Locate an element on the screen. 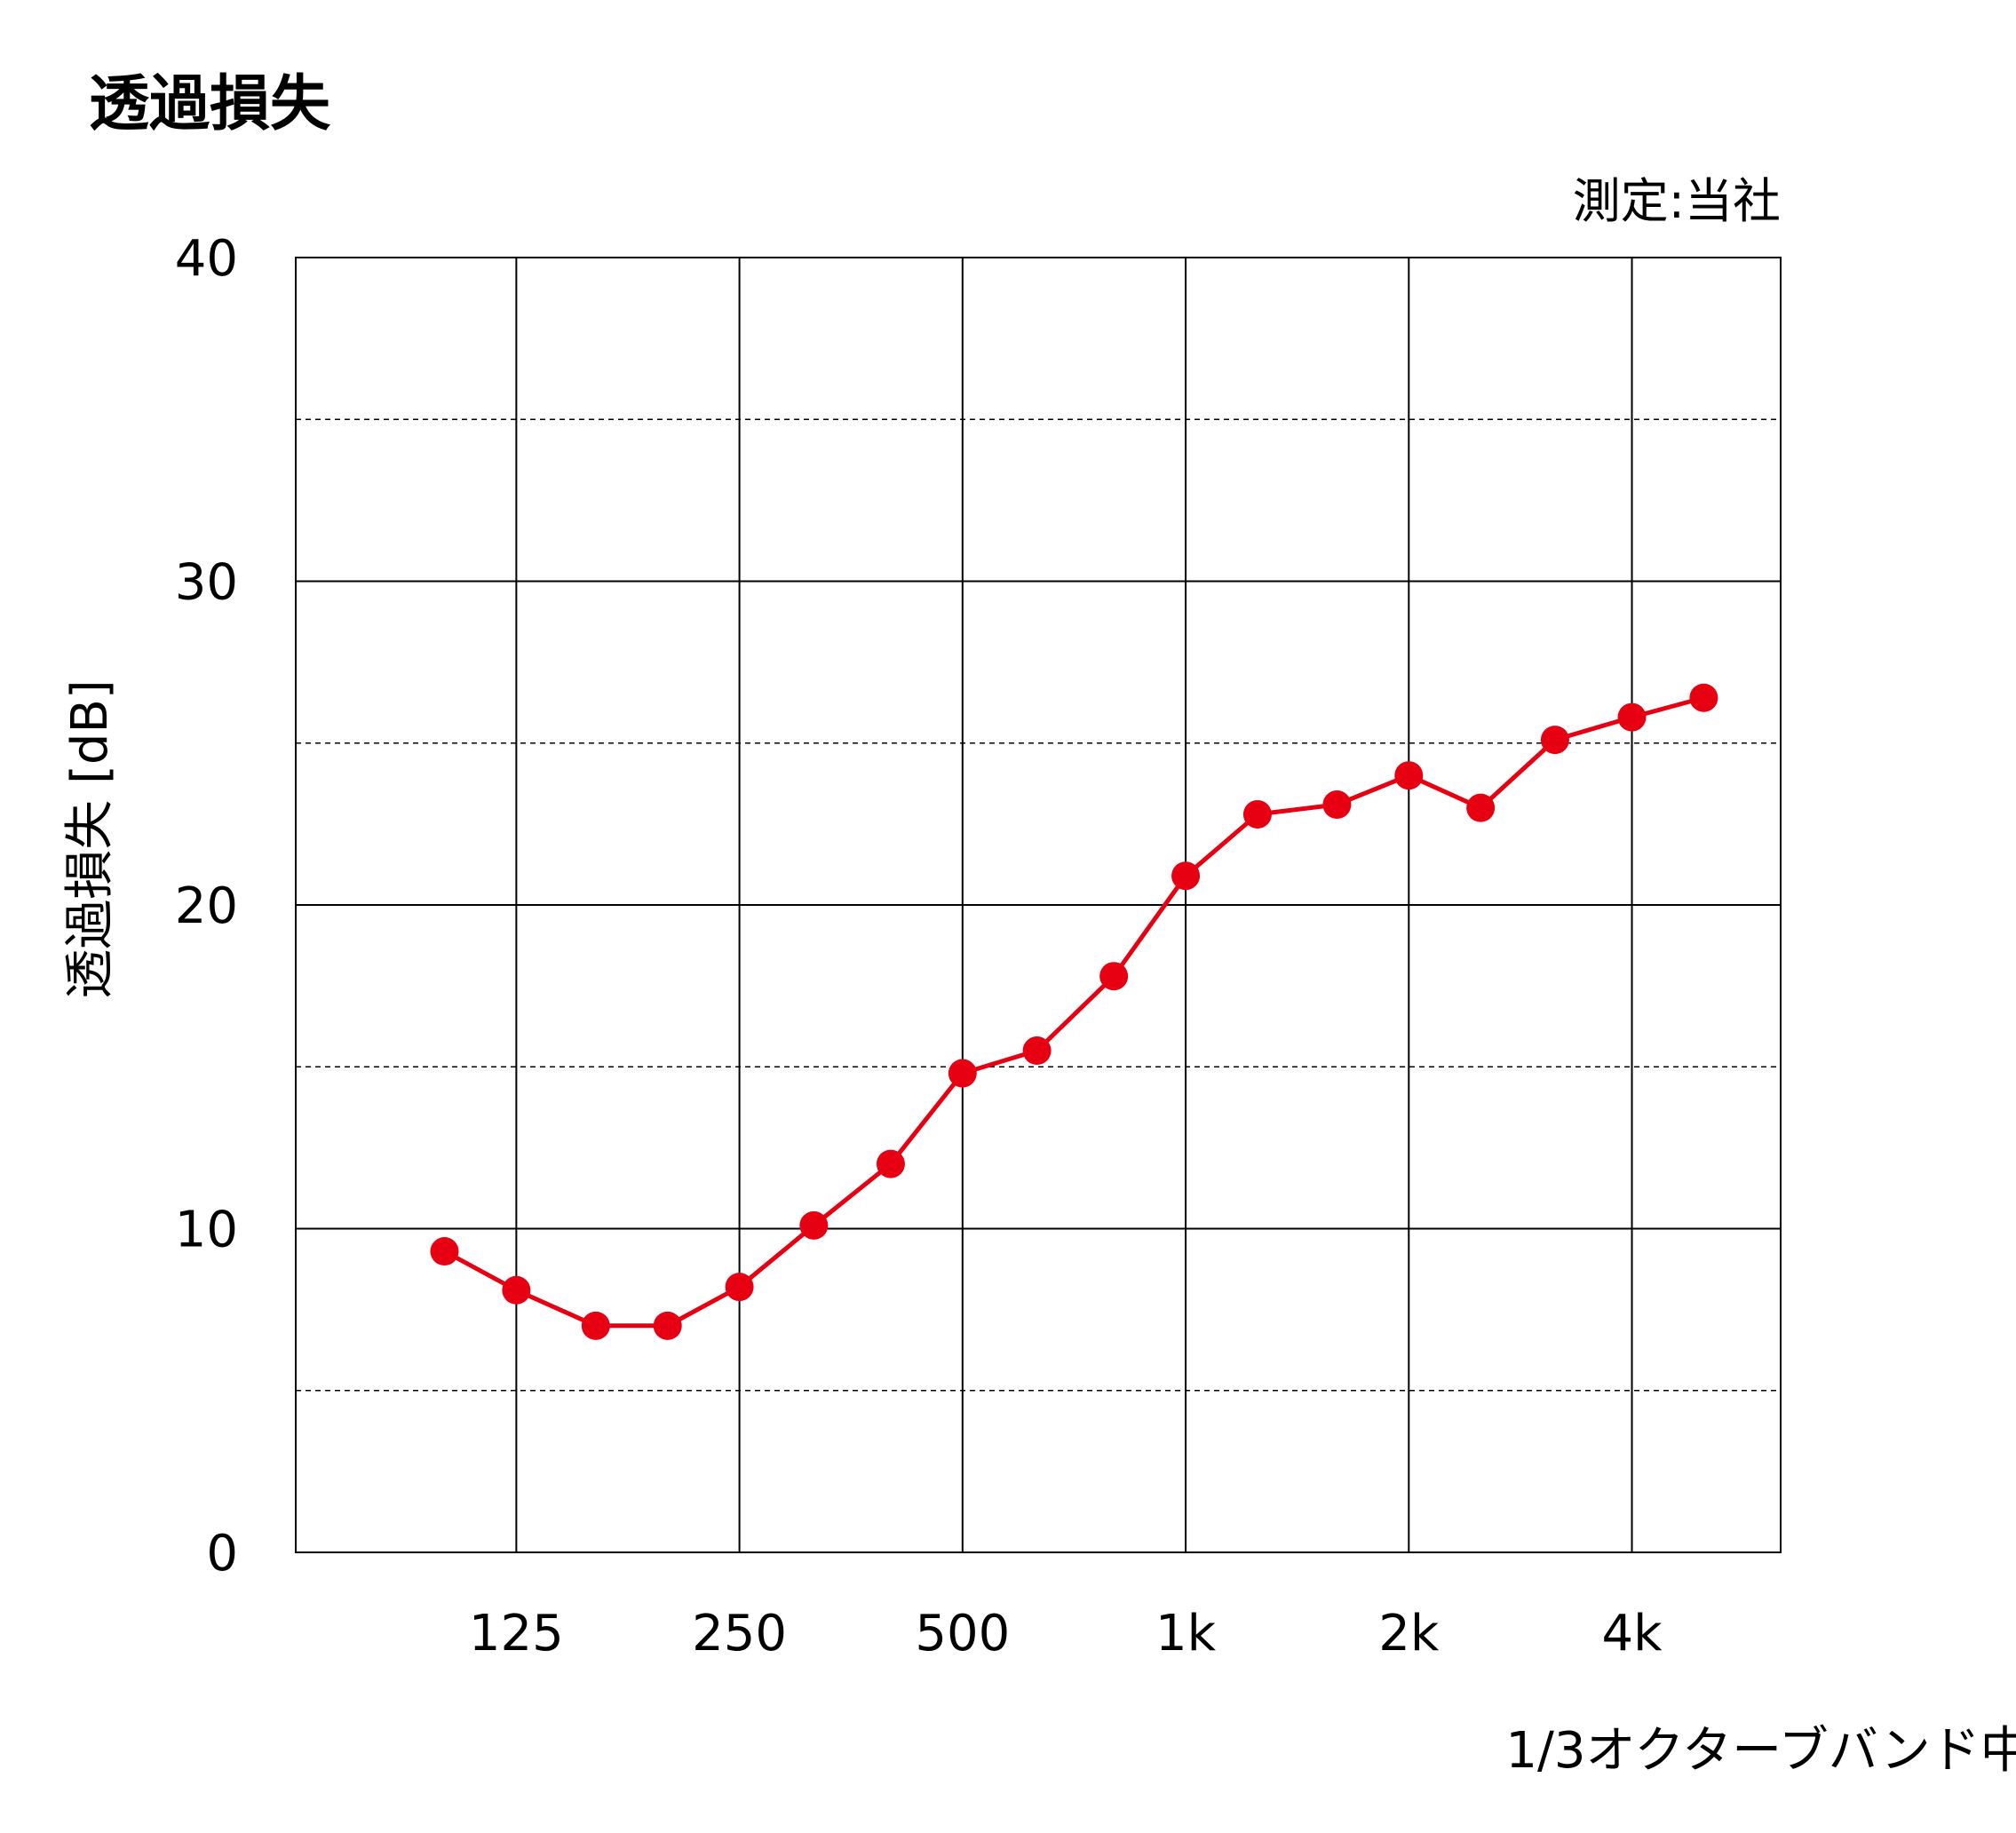 The height and width of the screenshot is (1833, 2016). x-tick-label: 1k is located at coordinates (1186, 1634).